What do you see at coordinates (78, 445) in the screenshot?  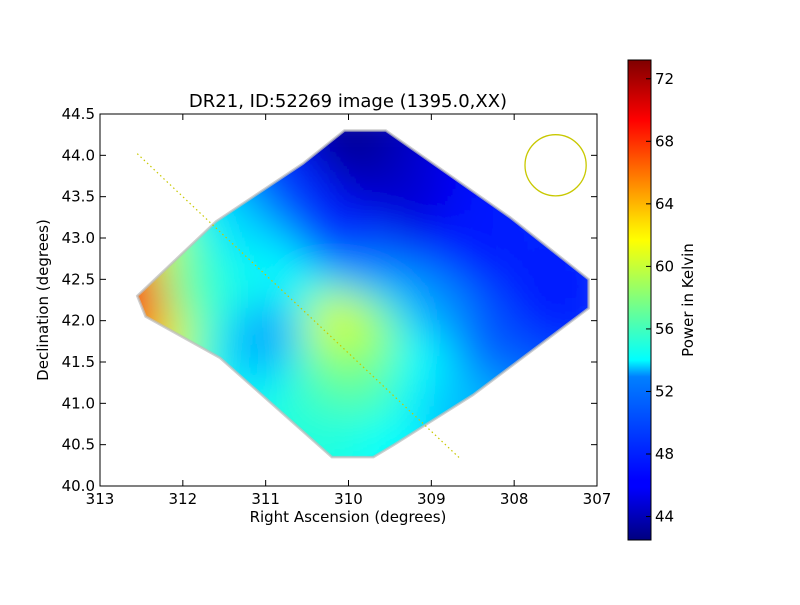 I see `y-tick-label: 40.5` at bounding box center [78, 445].